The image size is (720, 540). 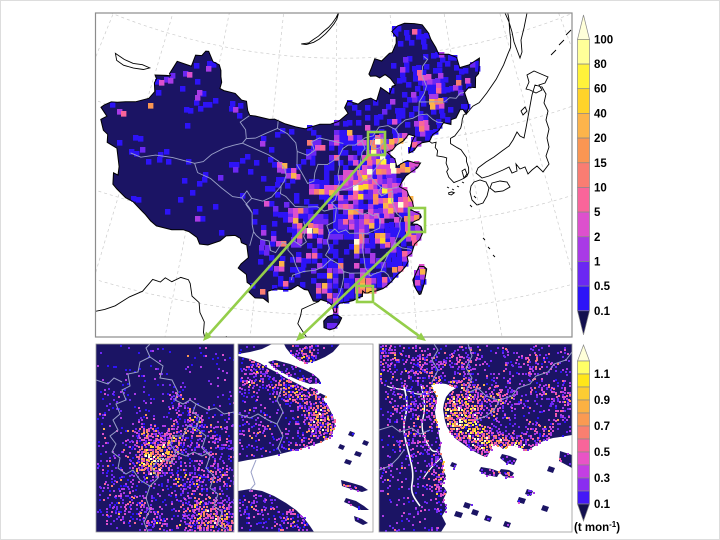 What do you see at coordinates (600, 114) in the screenshot?
I see `svg-text: 40` at bounding box center [600, 114].